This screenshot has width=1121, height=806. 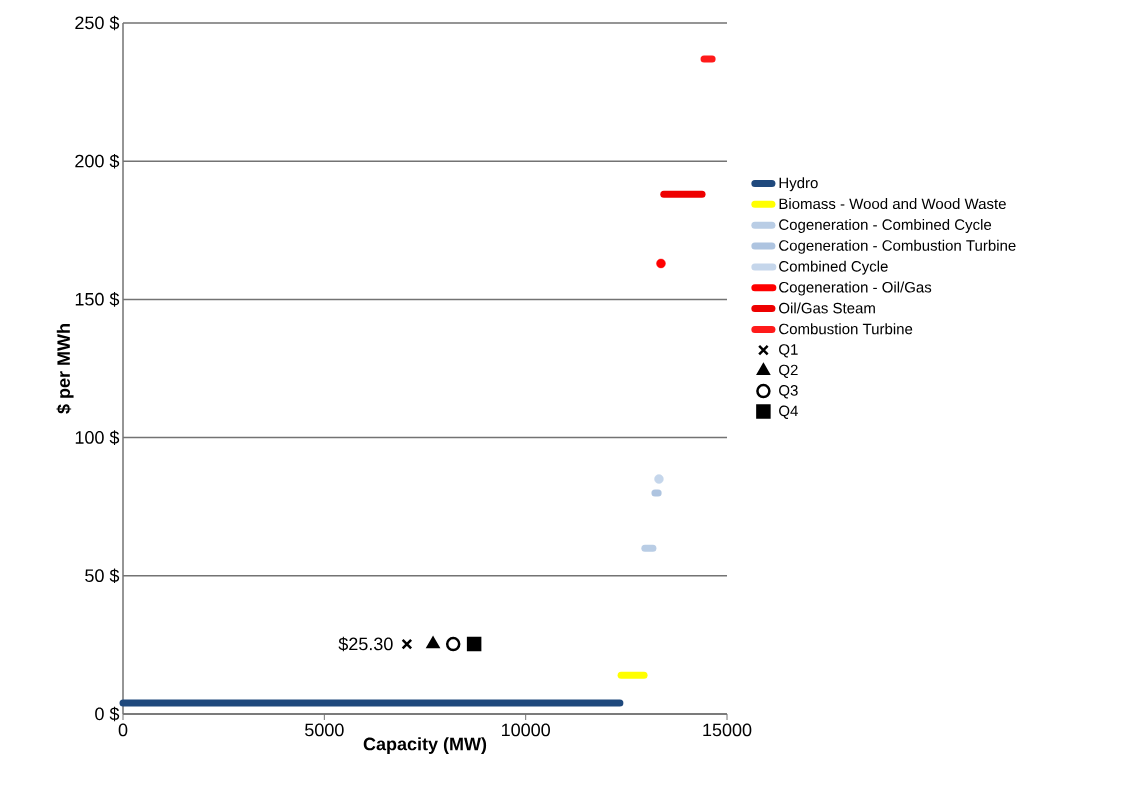 What do you see at coordinates (727, 730) in the screenshot?
I see `x-tick-label: 15000` at bounding box center [727, 730].